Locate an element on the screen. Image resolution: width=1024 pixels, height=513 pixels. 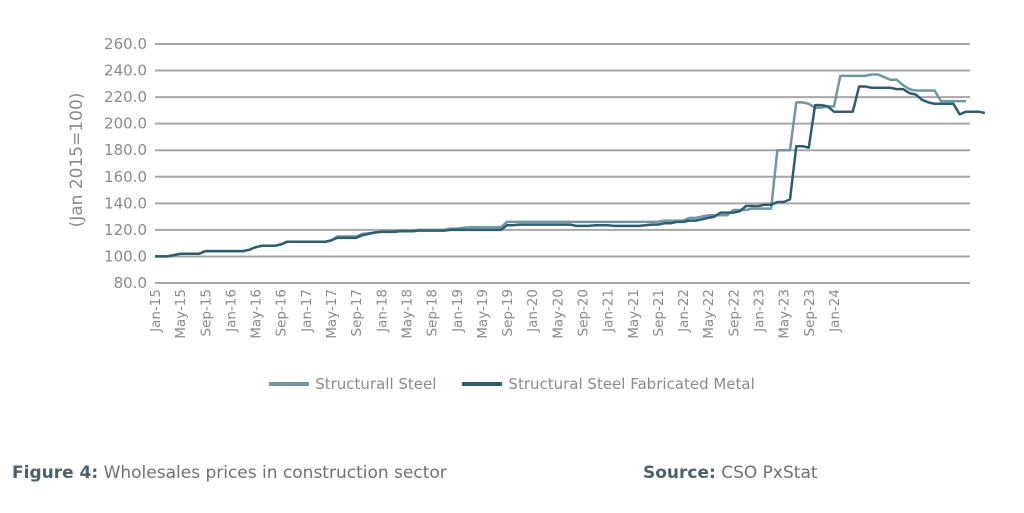
source-caption: Source: CSO PxStat is located at coordinates (730, 473).